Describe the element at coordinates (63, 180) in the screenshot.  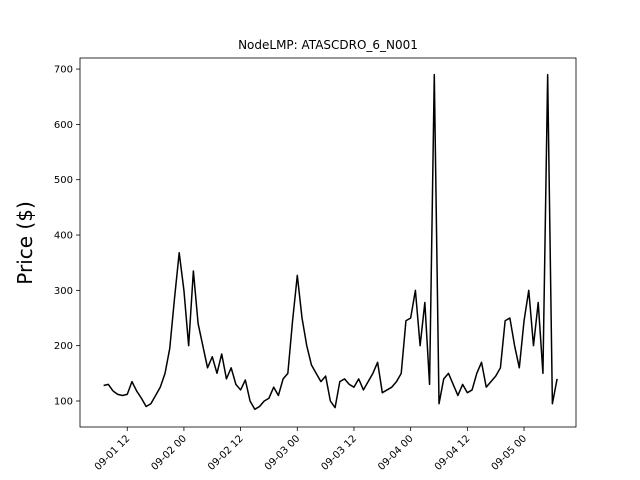
I see `y-tick-label: 500` at that location.